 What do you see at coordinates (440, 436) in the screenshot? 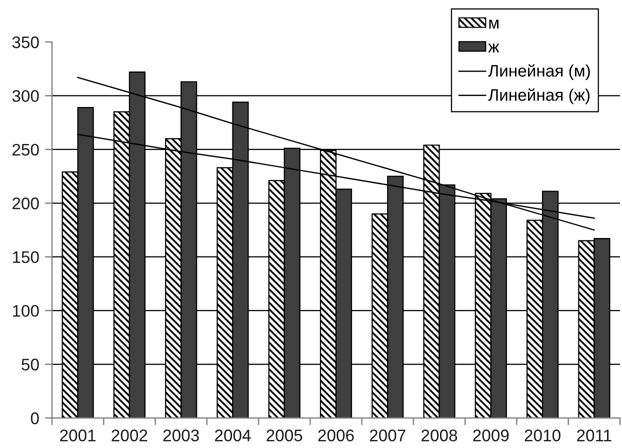
I see `x-tick-label: 2008` at bounding box center [440, 436].